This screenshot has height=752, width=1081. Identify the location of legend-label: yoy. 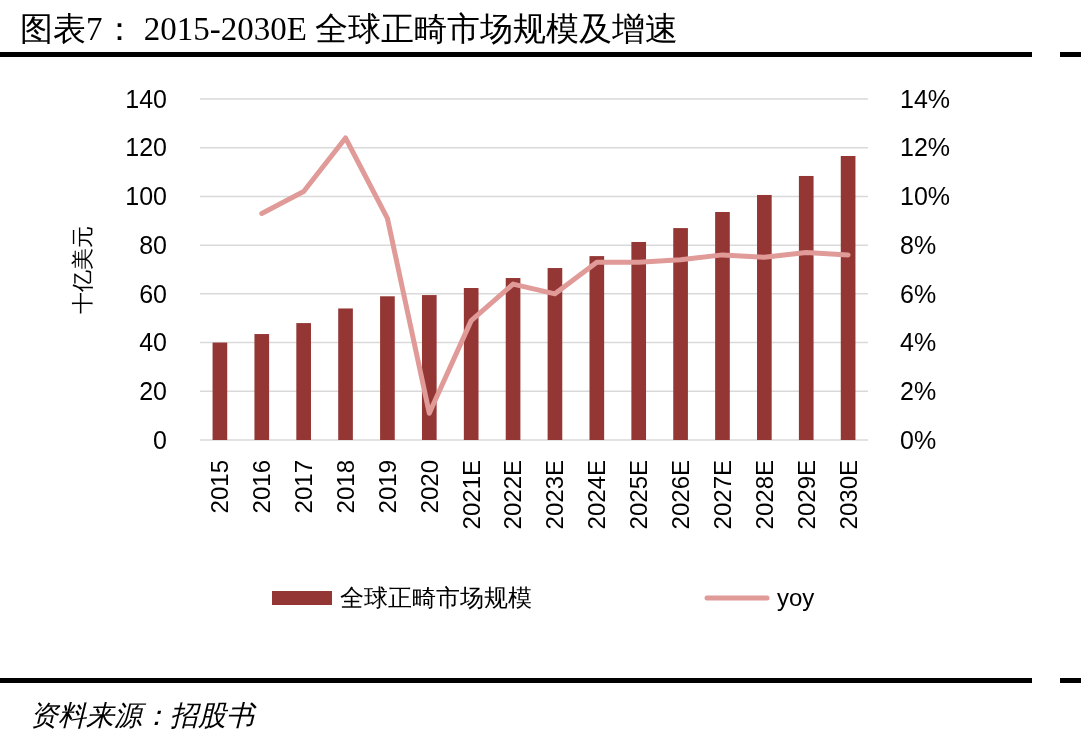
(796, 598).